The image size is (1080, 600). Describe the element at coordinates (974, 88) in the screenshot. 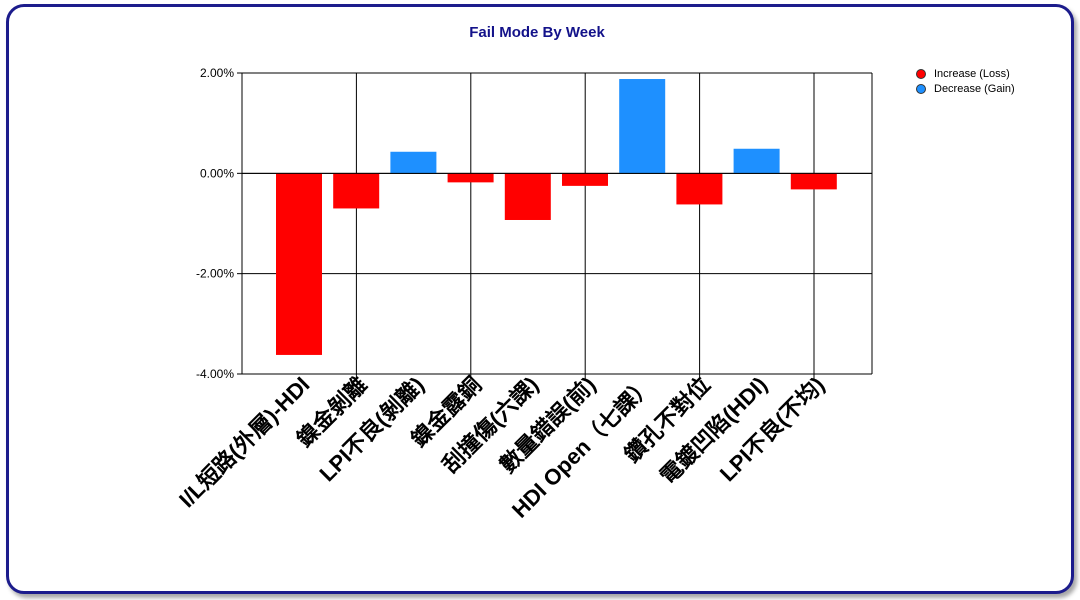

I see `legend-label-decrease: Decrease (Gain)` at that location.